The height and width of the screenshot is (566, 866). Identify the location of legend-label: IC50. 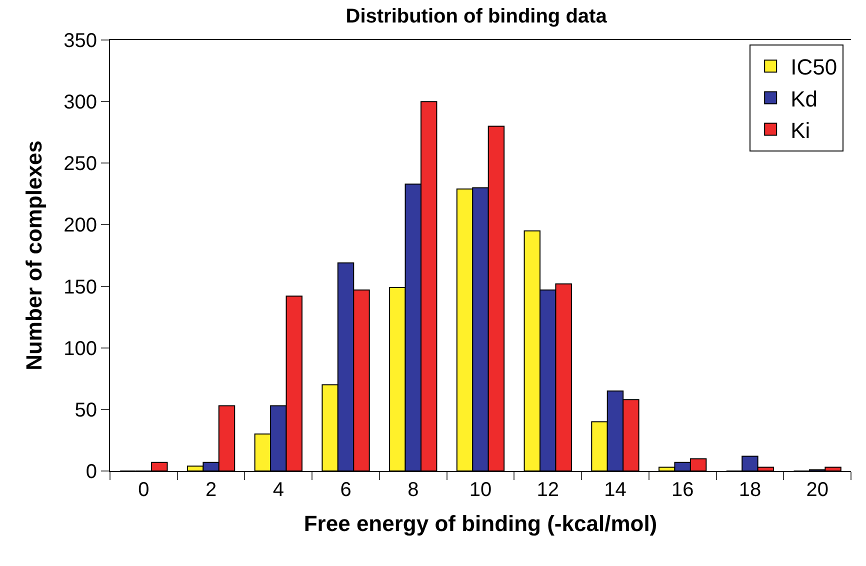
(814, 67).